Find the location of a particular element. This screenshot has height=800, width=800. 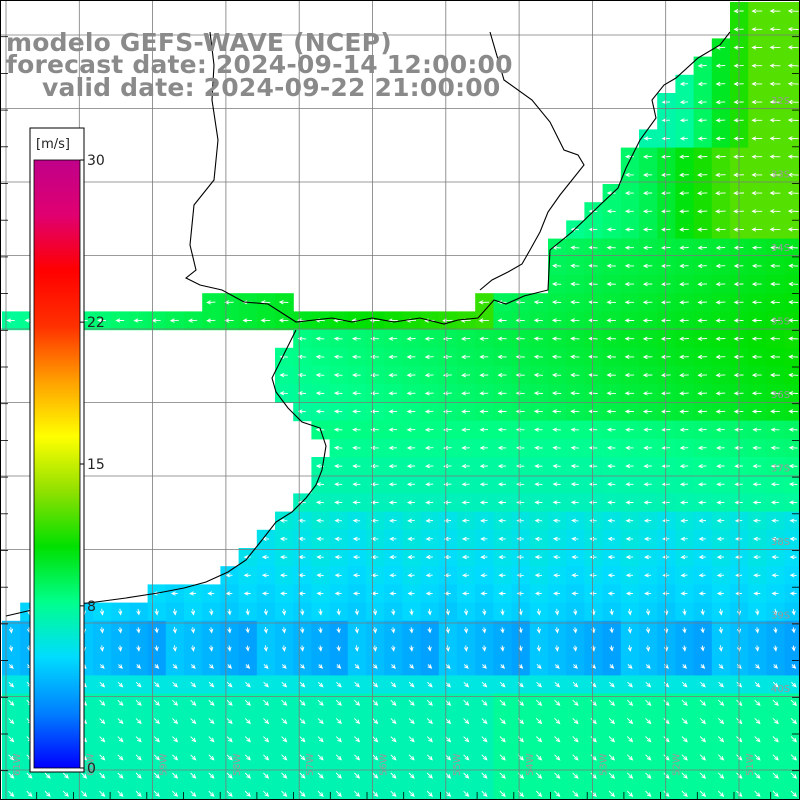

longitude-label: 54W is located at coordinates (530, 764).